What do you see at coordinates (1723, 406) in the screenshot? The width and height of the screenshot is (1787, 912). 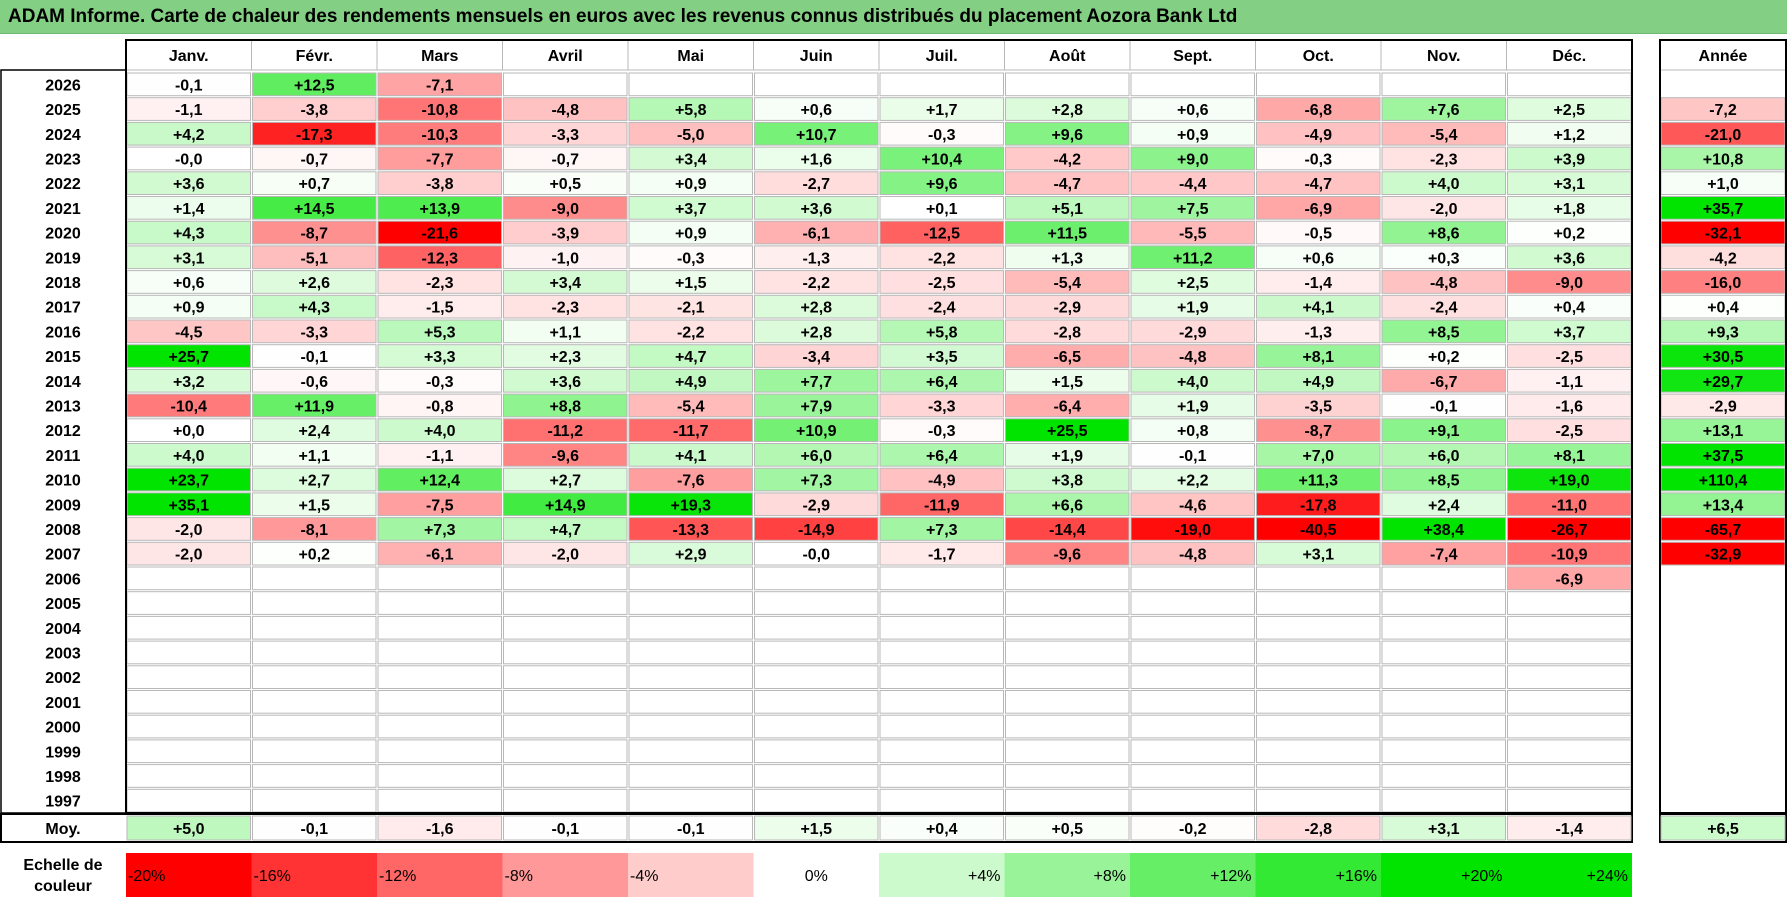 I see `annual-cell-value: -2,9` at bounding box center [1723, 406].